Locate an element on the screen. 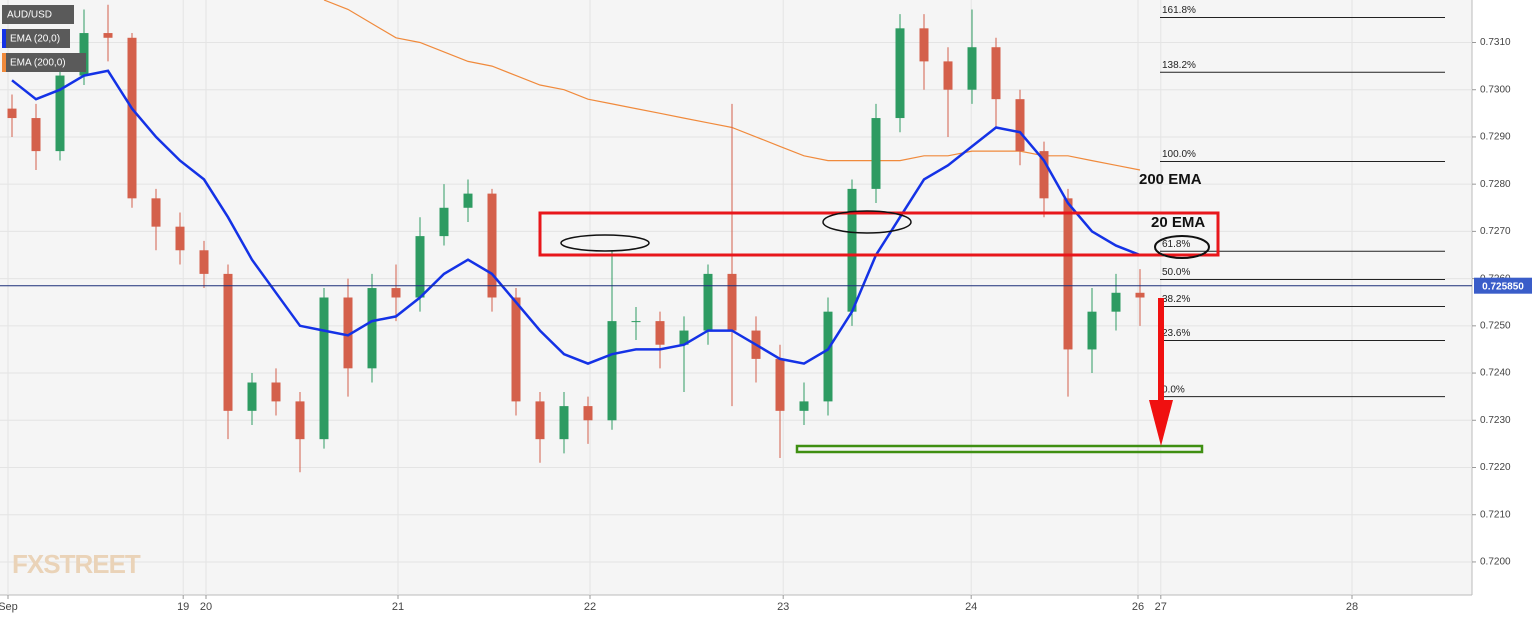 Image resolution: width=1536 pixels, height=618 pixels. y-tick-label: 0.7240 is located at coordinates (1495, 373).